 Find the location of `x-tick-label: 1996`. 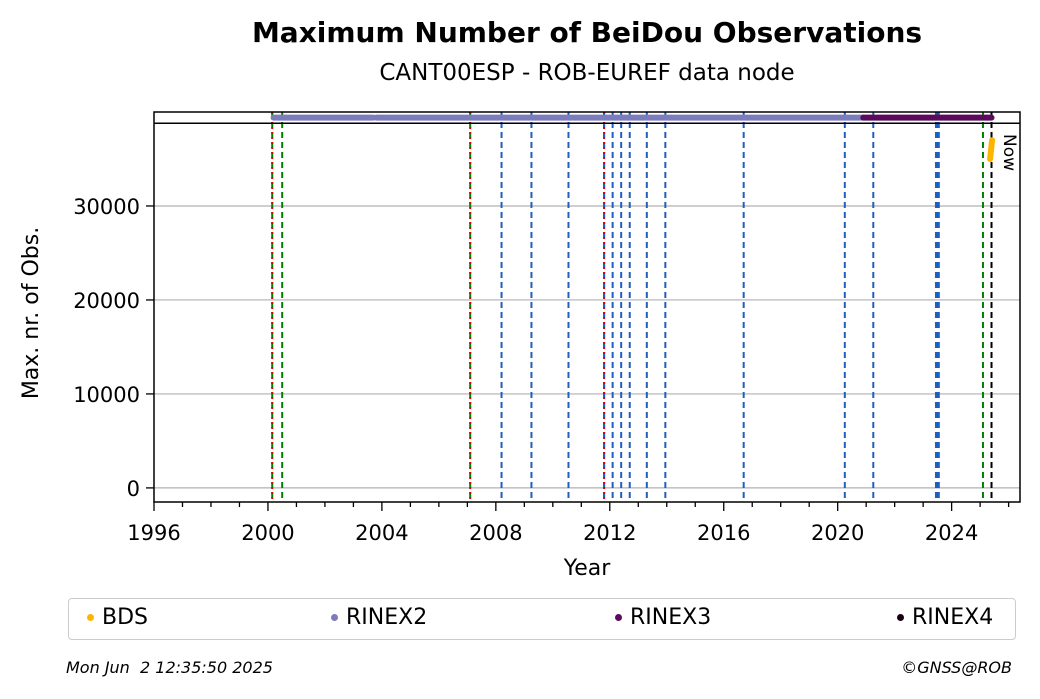

x-tick-label: 1996 is located at coordinates (153, 533).